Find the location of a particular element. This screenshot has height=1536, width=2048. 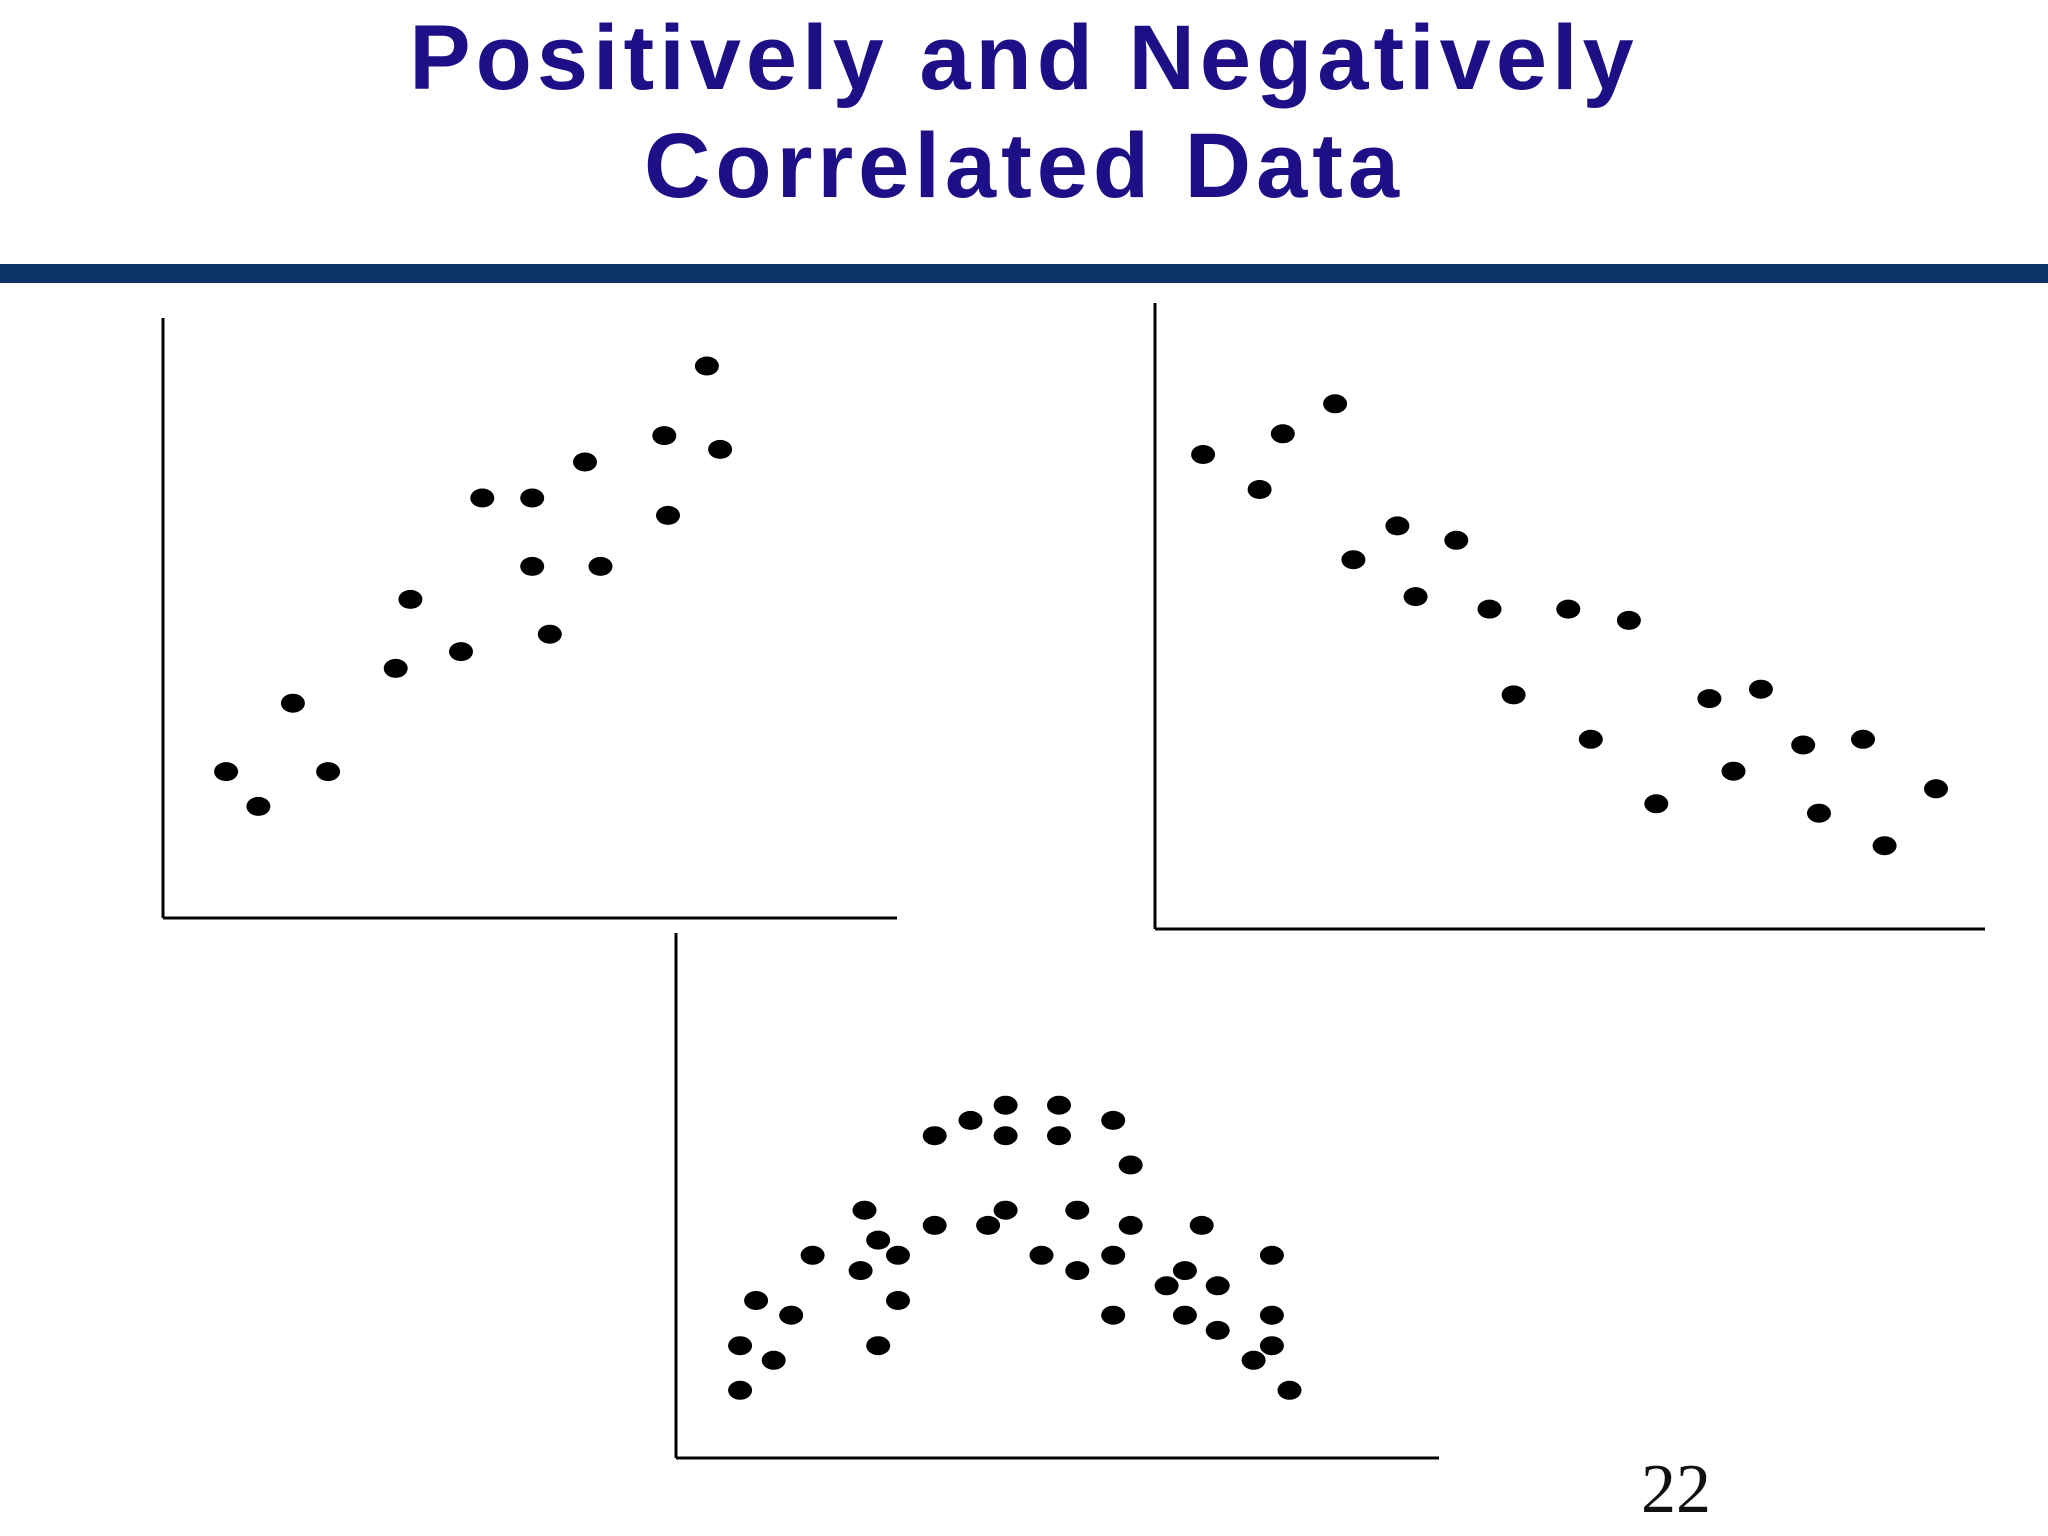

title-line-1: Positively and Negatively is located at coordinates (1024, 58).